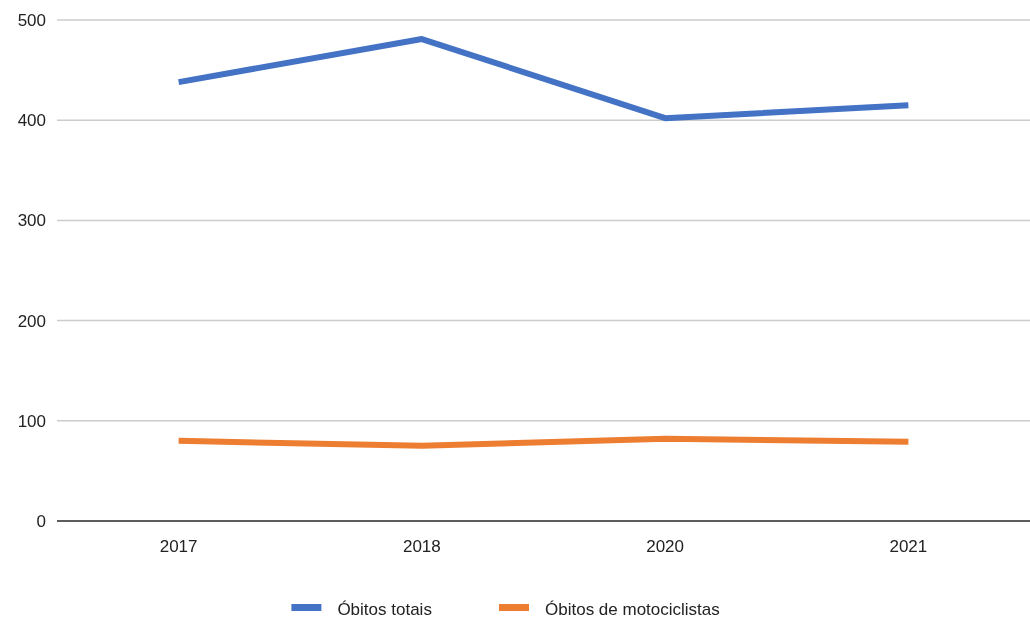 This screenshot has height=622, width=1030. Describe the element at coordinates (31, 321) in the screenshot. I see `y-tick-label: 200` at that location.